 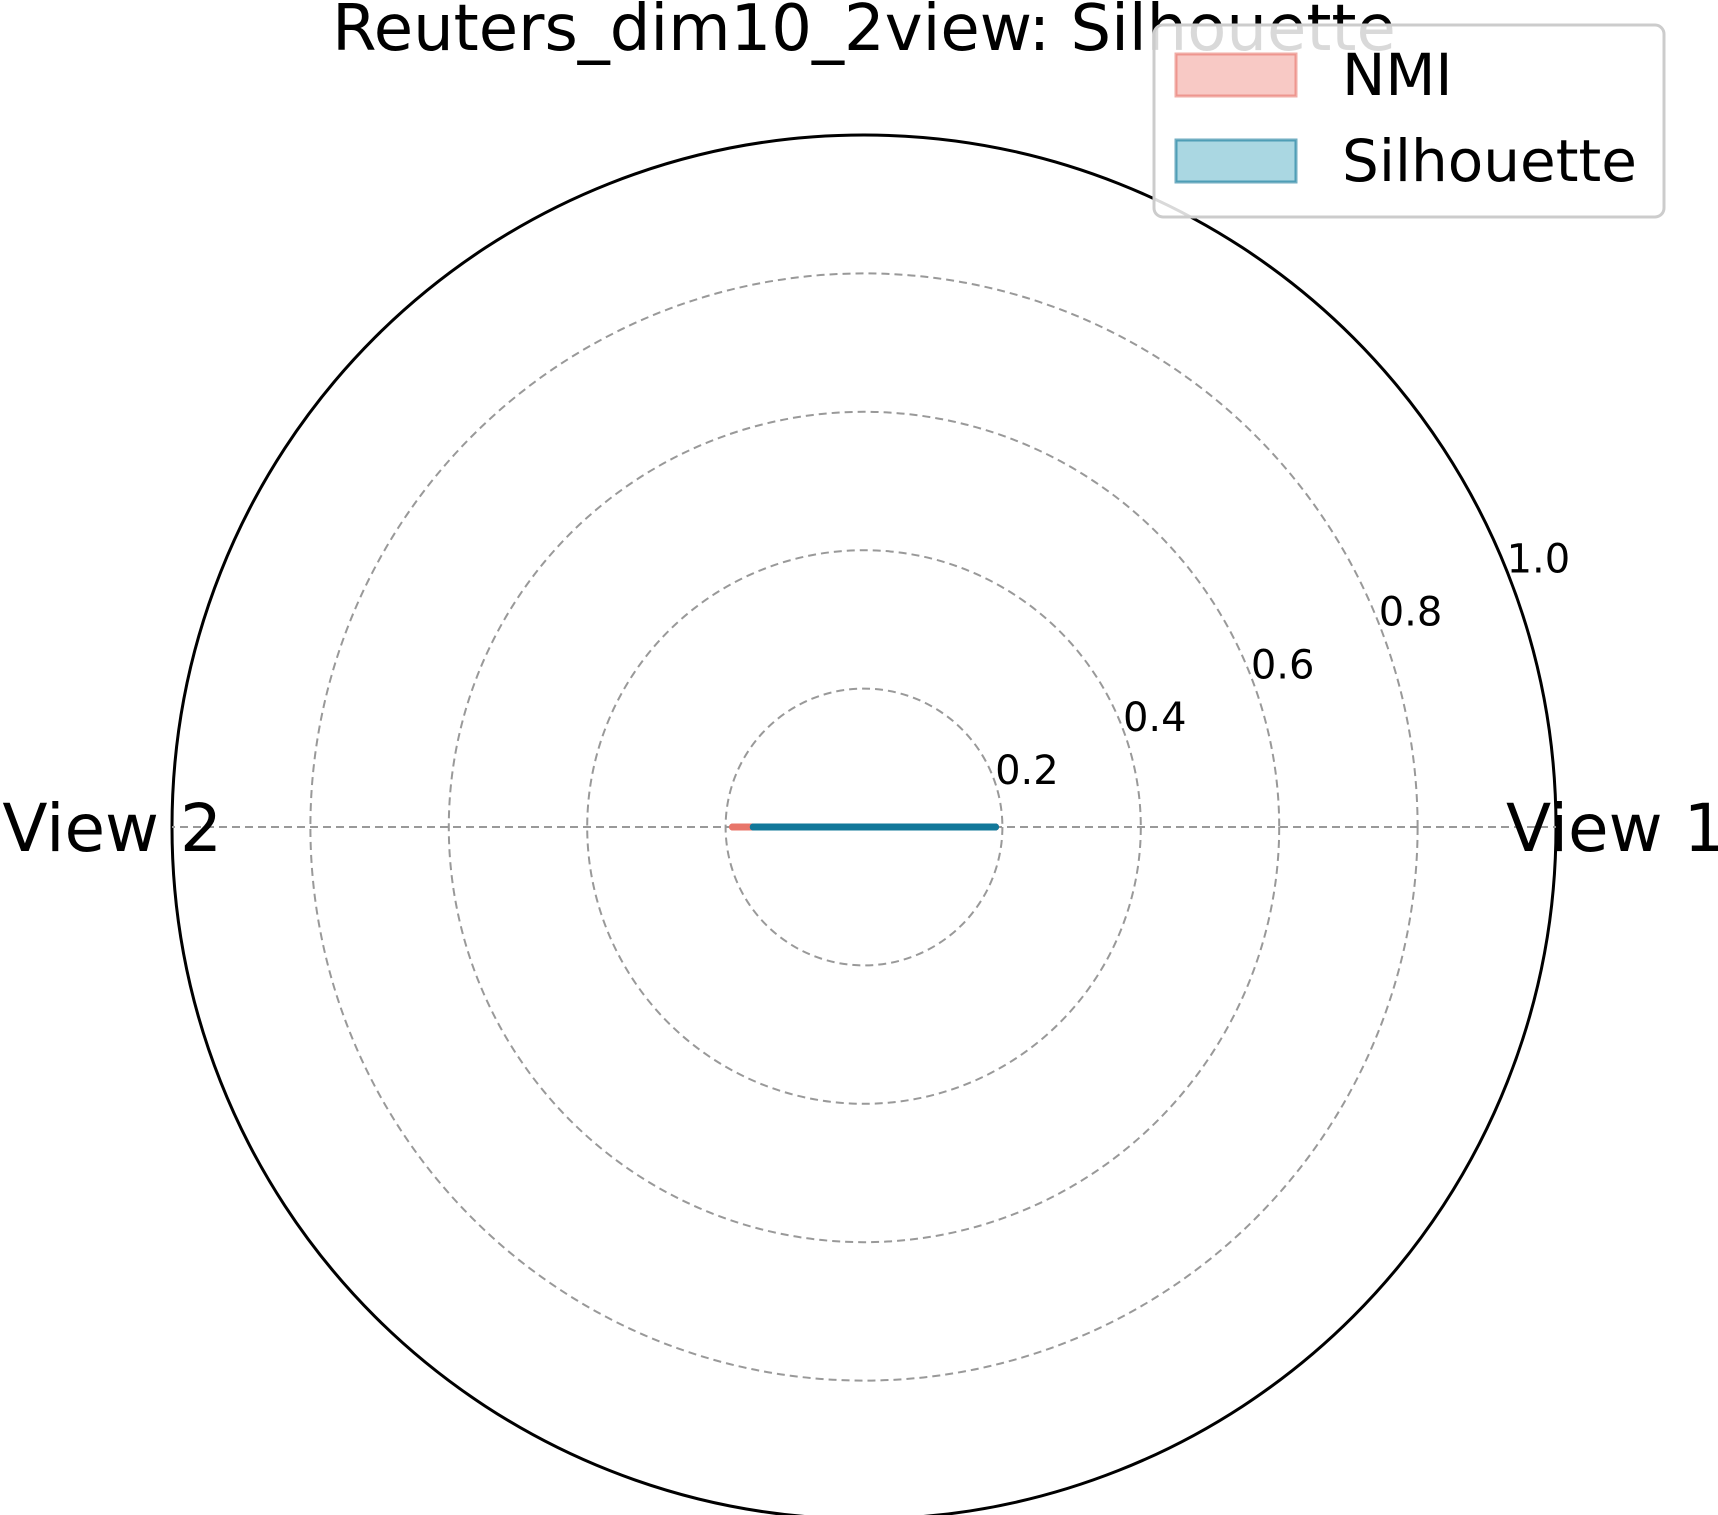 I want to click on radial-tick-label: 0.6, so click(x=1283, y=665).